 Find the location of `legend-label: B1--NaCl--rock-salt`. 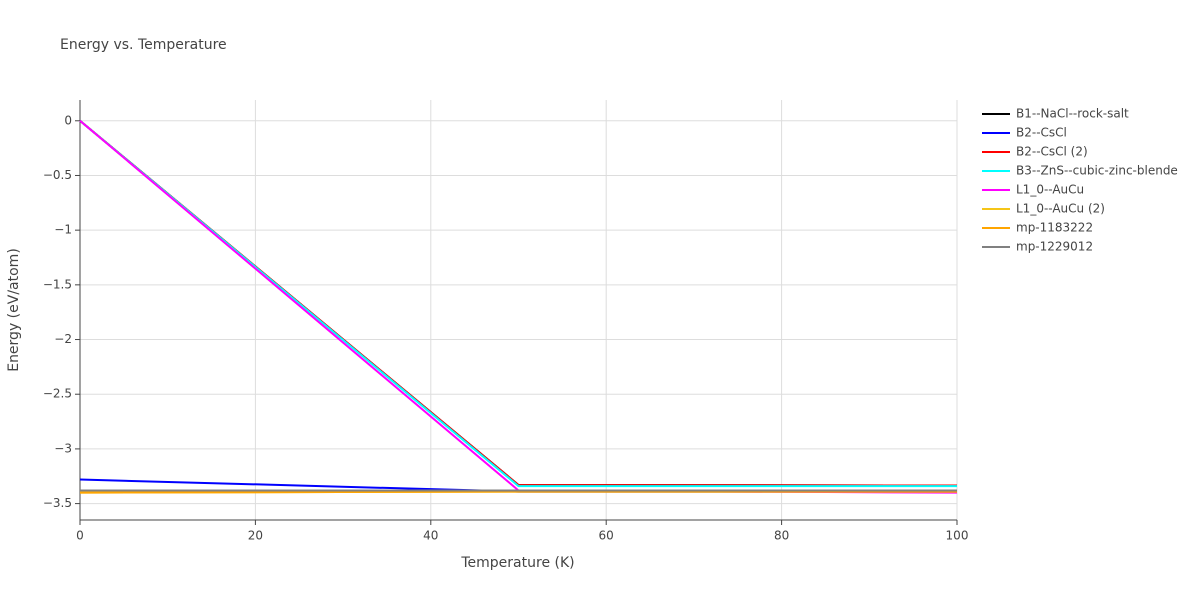

legend-label: B1--NaCl--rock-salt is located at coordinates (1072, 114).